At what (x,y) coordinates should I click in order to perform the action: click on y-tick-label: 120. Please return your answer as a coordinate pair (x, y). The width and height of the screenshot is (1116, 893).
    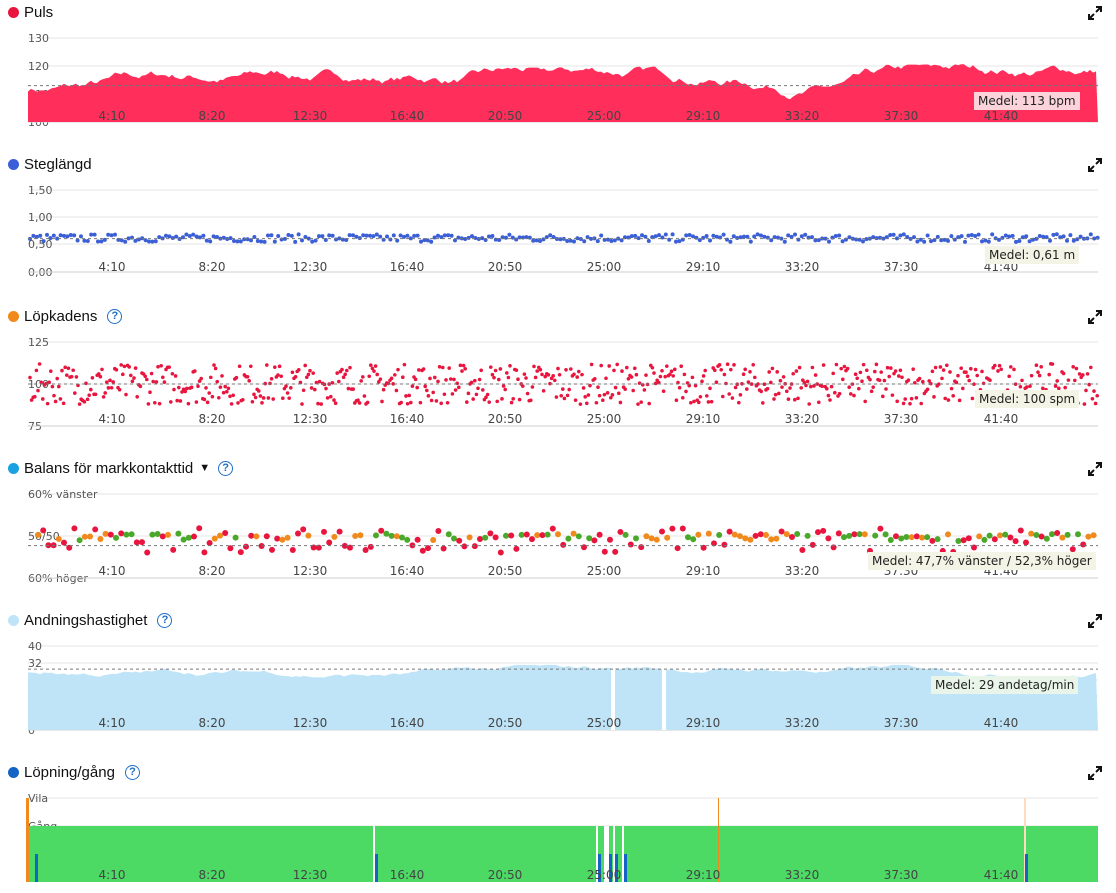
    Looking at the image, I should click on (38, 66).